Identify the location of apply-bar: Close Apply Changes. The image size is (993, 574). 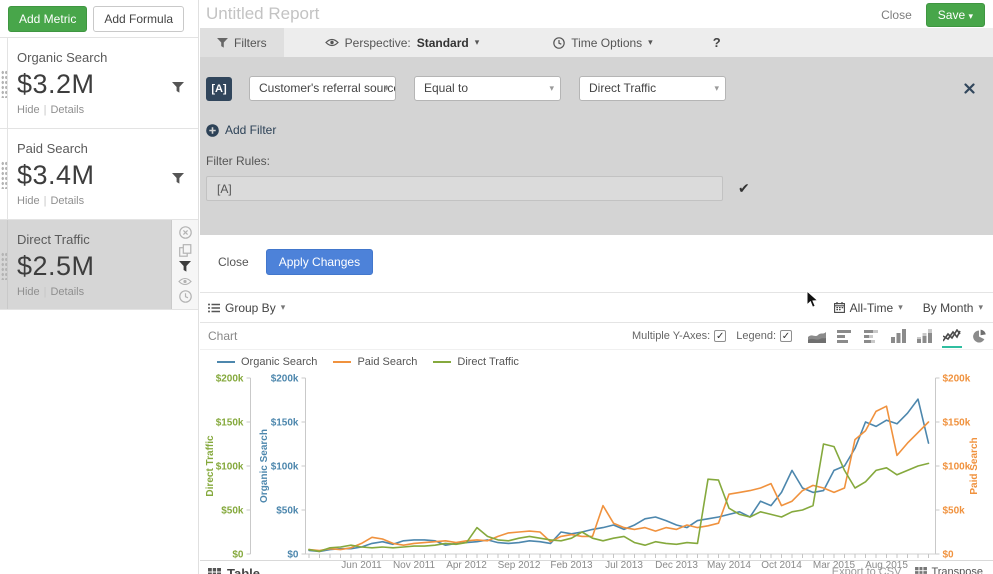
(596, 255).